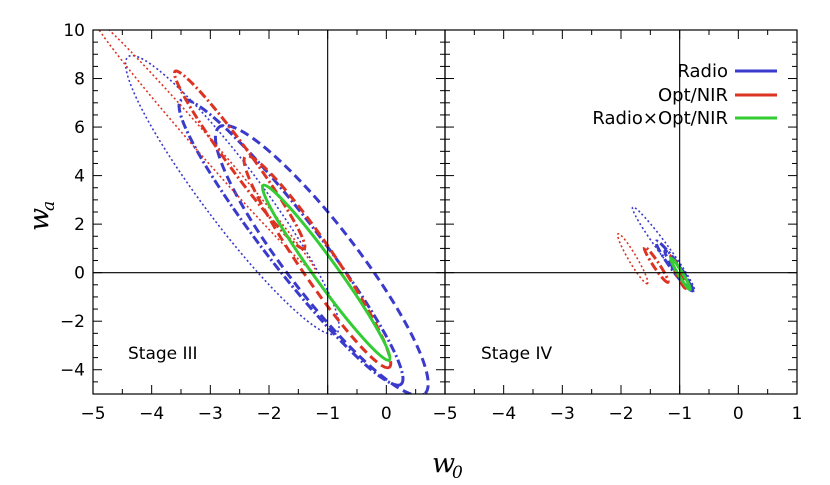 This screenshot has width=830, height=485. Describe the element at coordinates (326, 272) in the screenshot. I see `contour-stage-iii-radio-opt-nir-68pct` at that location.